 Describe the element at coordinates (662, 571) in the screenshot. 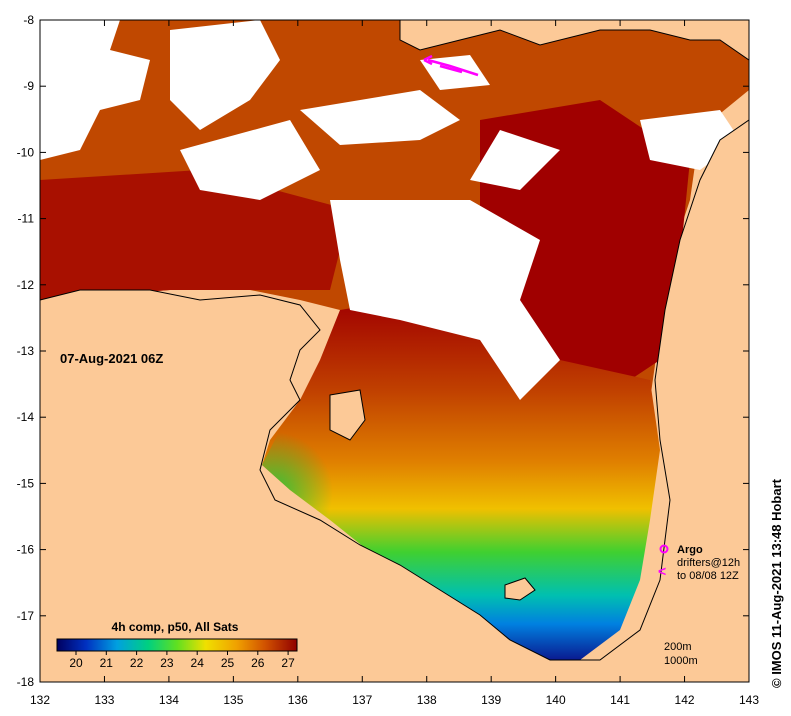

I see `drifter-arrow-icon: <` at that location.